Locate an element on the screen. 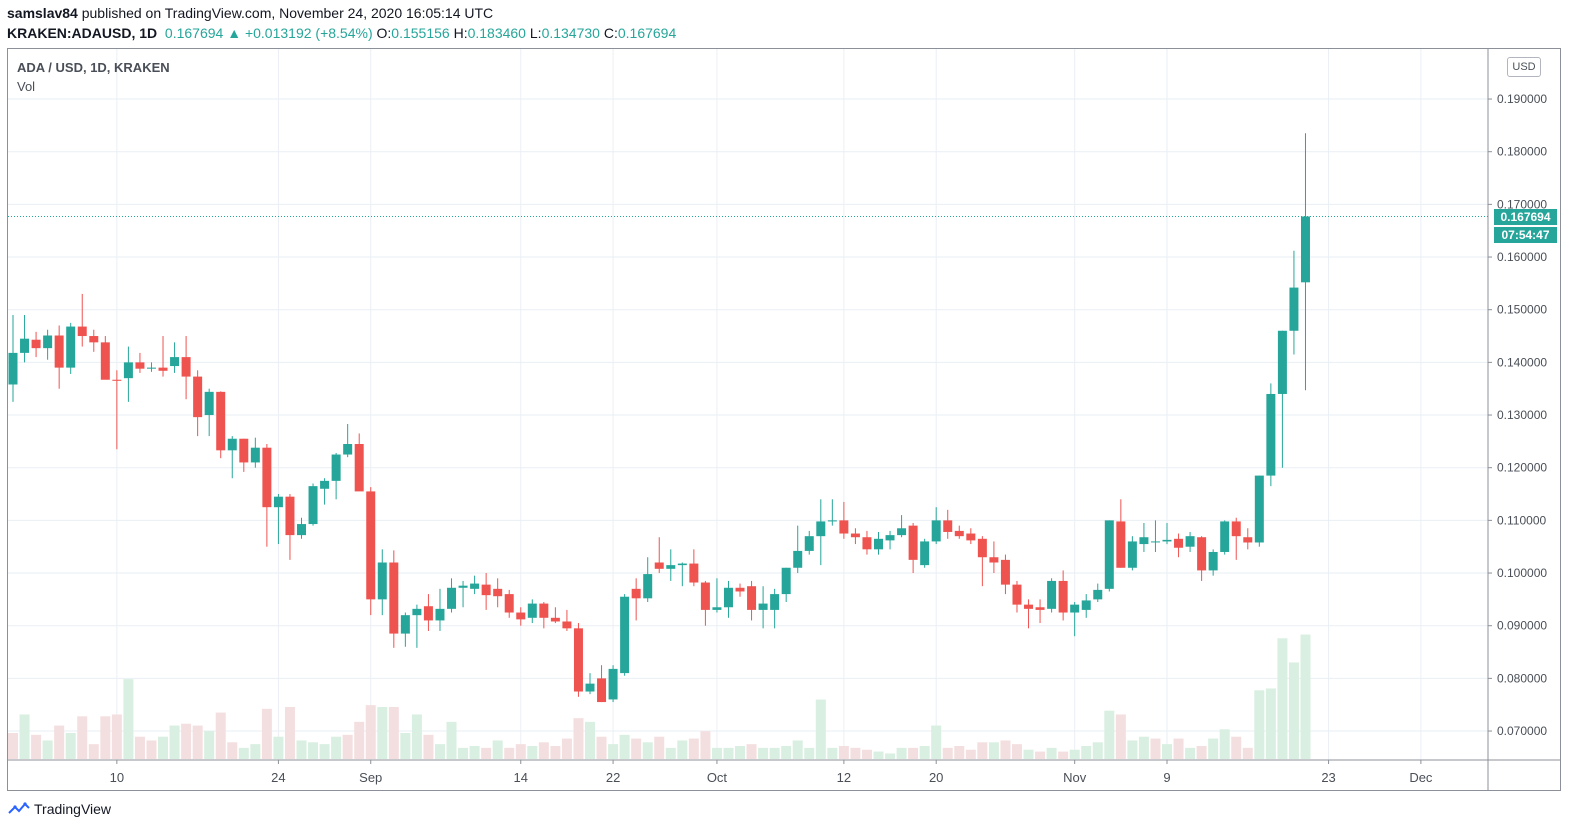 The width and height of the screenshot is (1570, 833). footer-brand: TradingView is located at coordinates (59, 809).